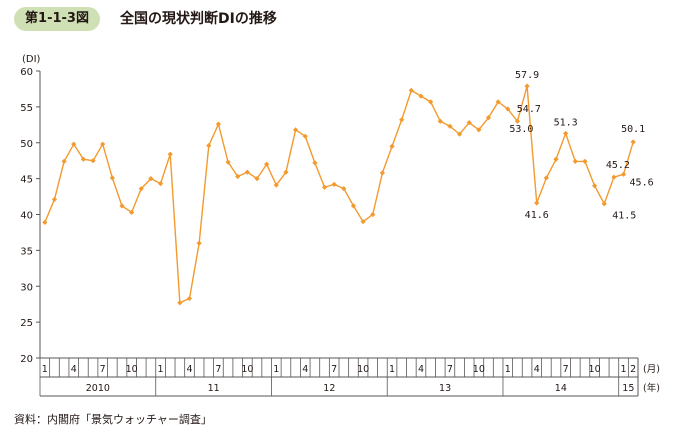 Image resolution: width=694 pixels, height=437 pixels. I want to click on data-label: 53.0, so click(521, 129).